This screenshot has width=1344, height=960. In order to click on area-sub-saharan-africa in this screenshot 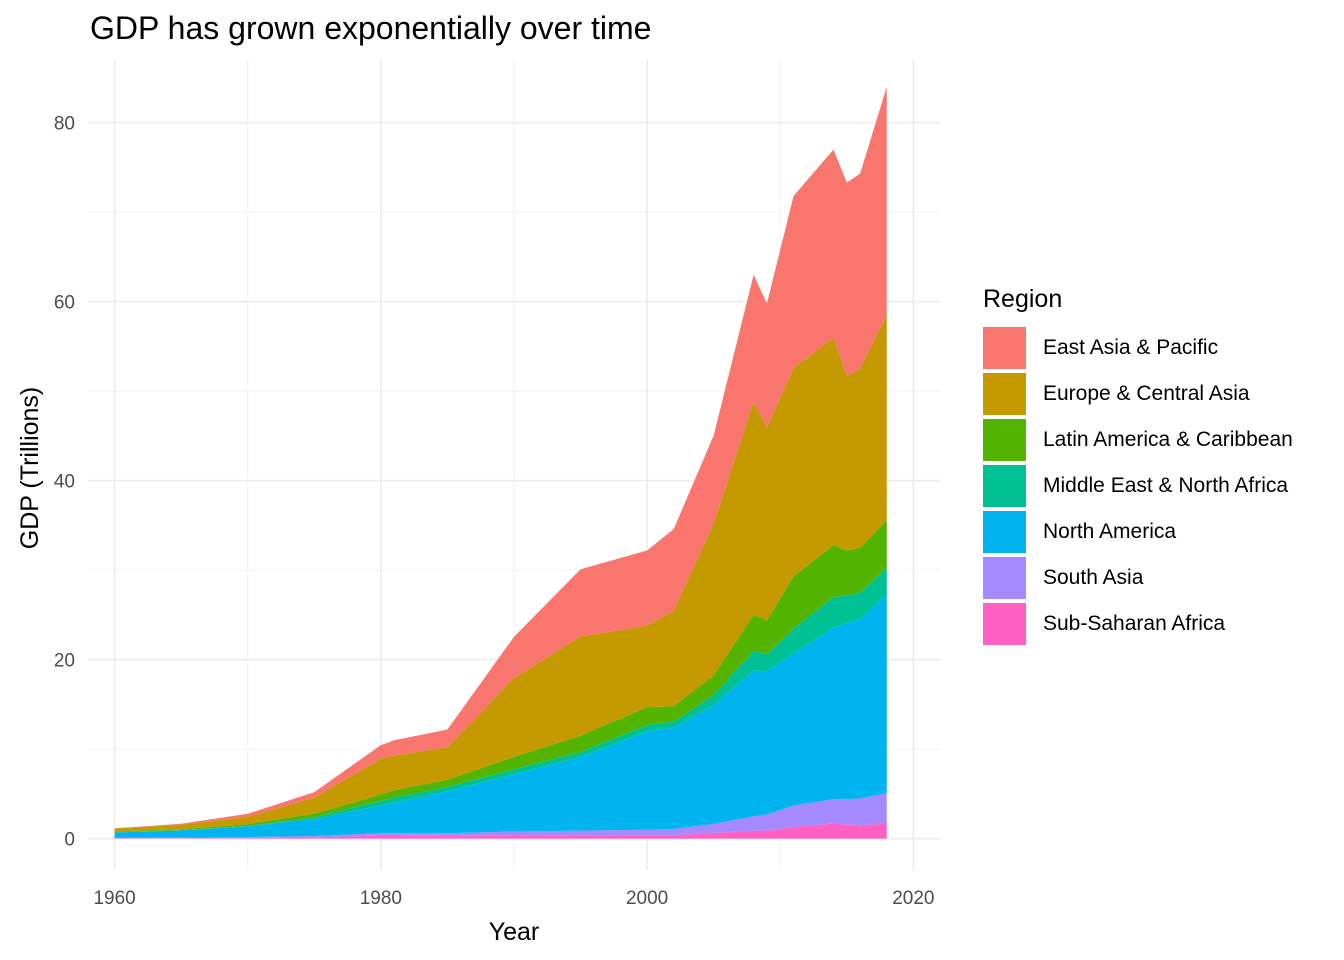, I will do `click(500, 831)`.